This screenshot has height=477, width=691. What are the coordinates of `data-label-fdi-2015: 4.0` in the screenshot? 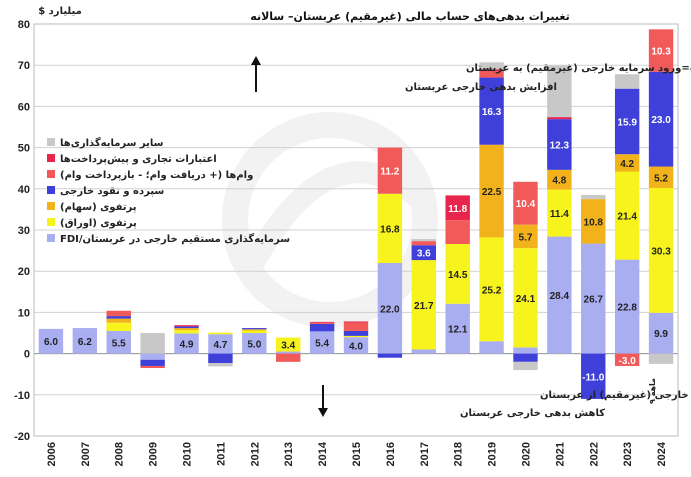 It's located at (356, 346).